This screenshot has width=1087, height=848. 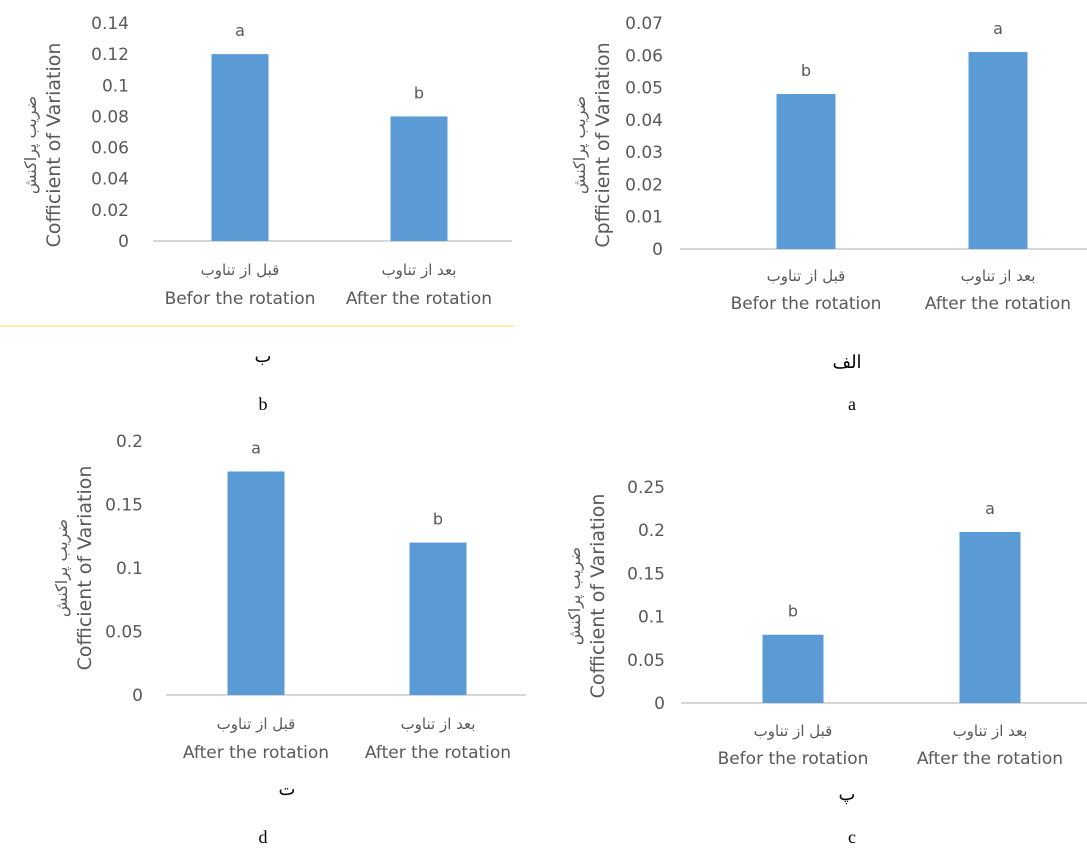 I want to click on y-tick-label: 0.12, so click(x=110, y=55).